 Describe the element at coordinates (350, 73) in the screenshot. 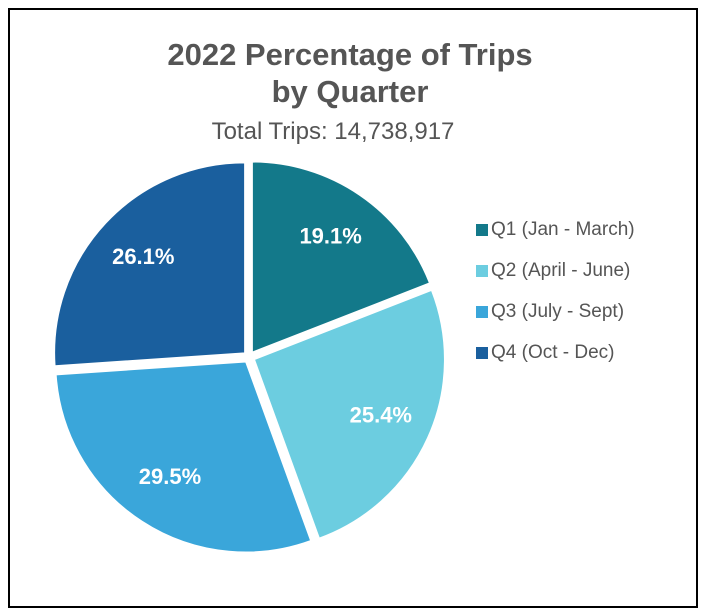

I see `chart-title: 2022 Percentage of Trips by Quarter` at that location.